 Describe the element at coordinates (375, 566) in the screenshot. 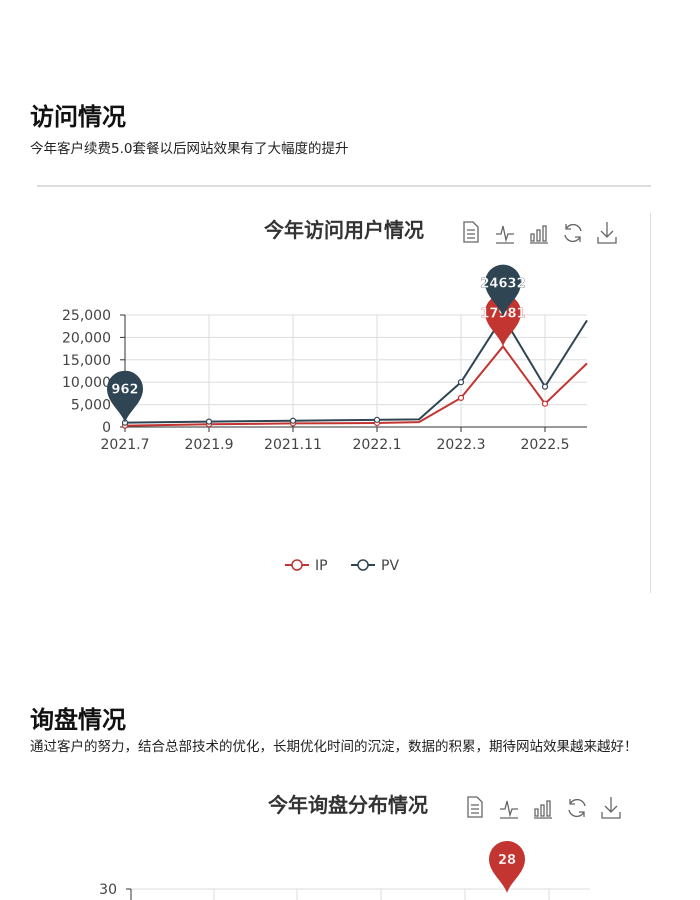

I see `legend-item-PV: PV` at that location.